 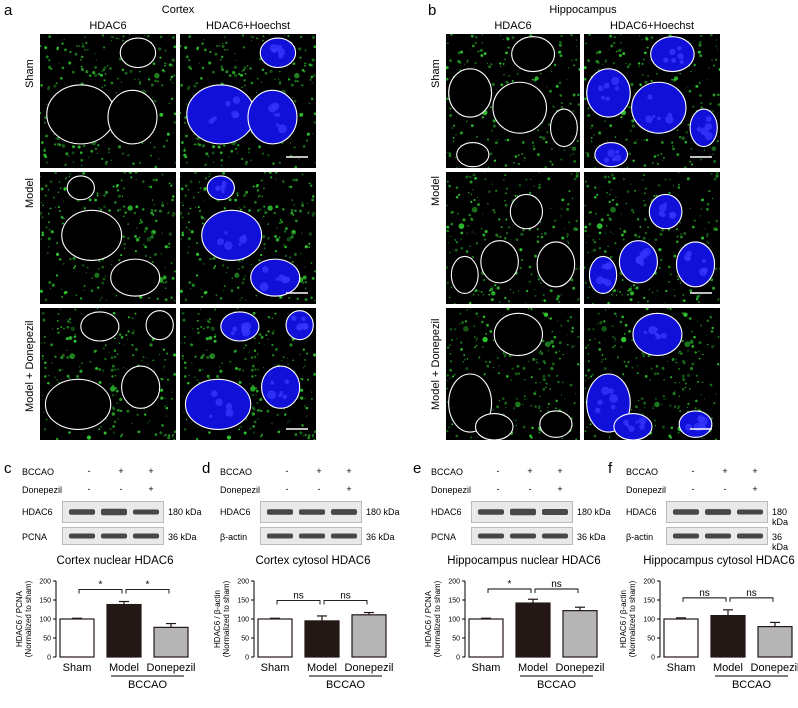 I want to click on micrograph-b-row1-hdac6, so click(x=513, y=238).